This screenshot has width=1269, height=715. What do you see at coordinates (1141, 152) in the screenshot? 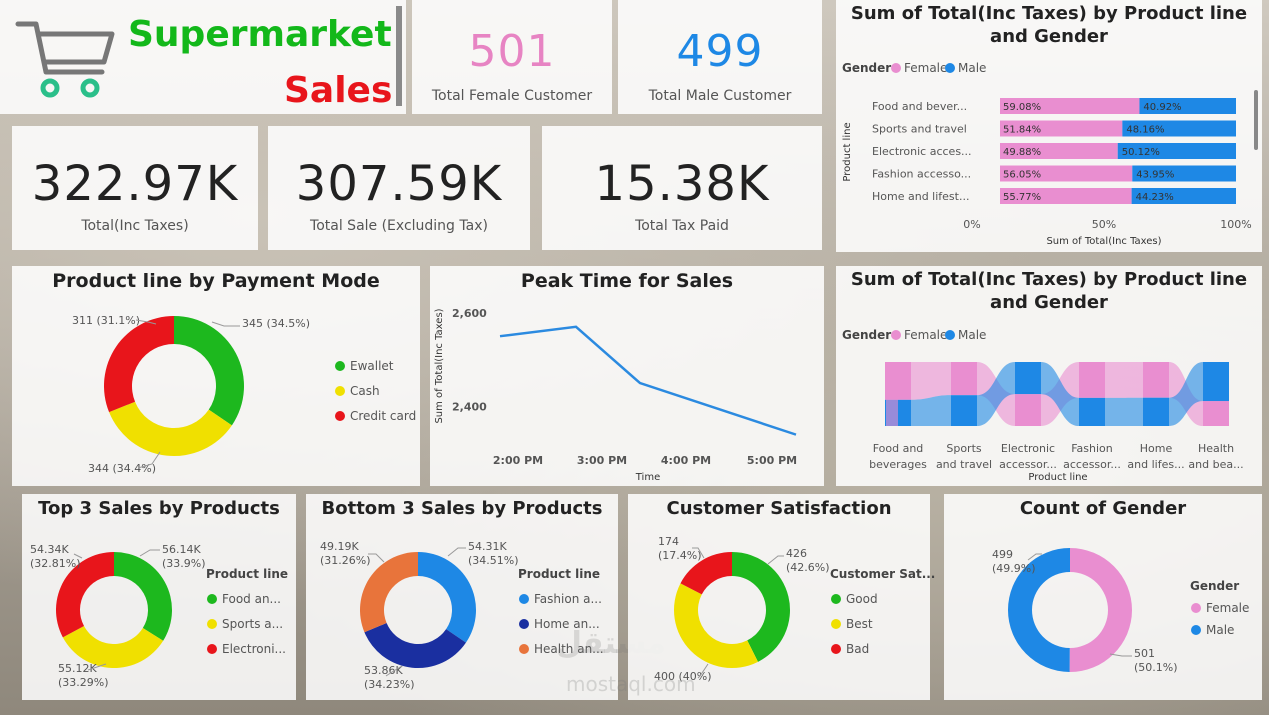
I see `bar-label-male: 50.12%` at bounding box center [1141, 152].